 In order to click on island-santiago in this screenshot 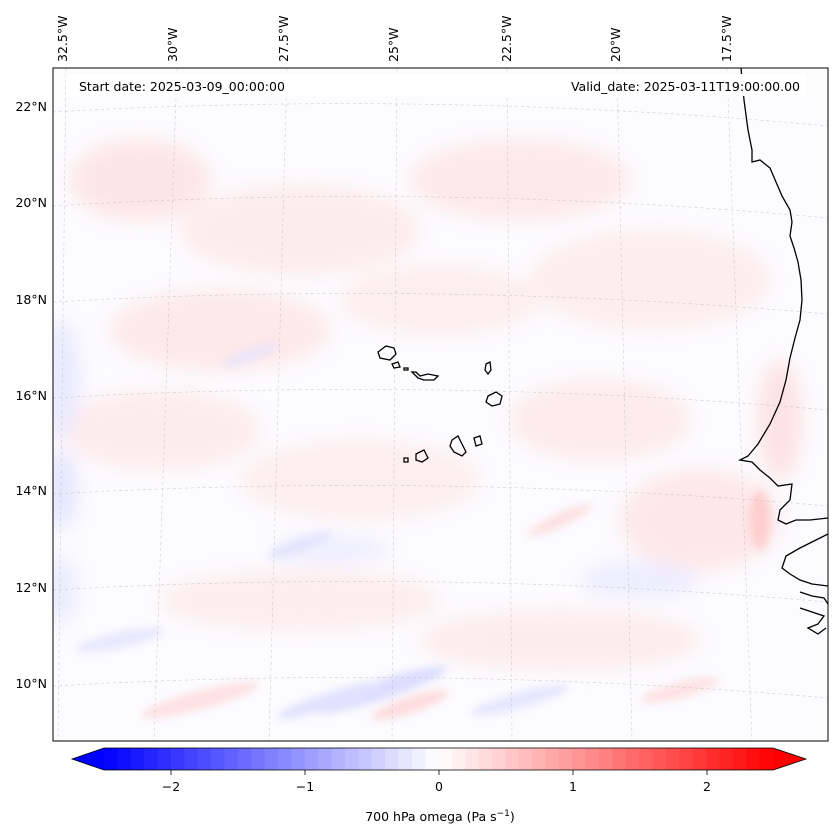, I will do `click(458, 446)`.